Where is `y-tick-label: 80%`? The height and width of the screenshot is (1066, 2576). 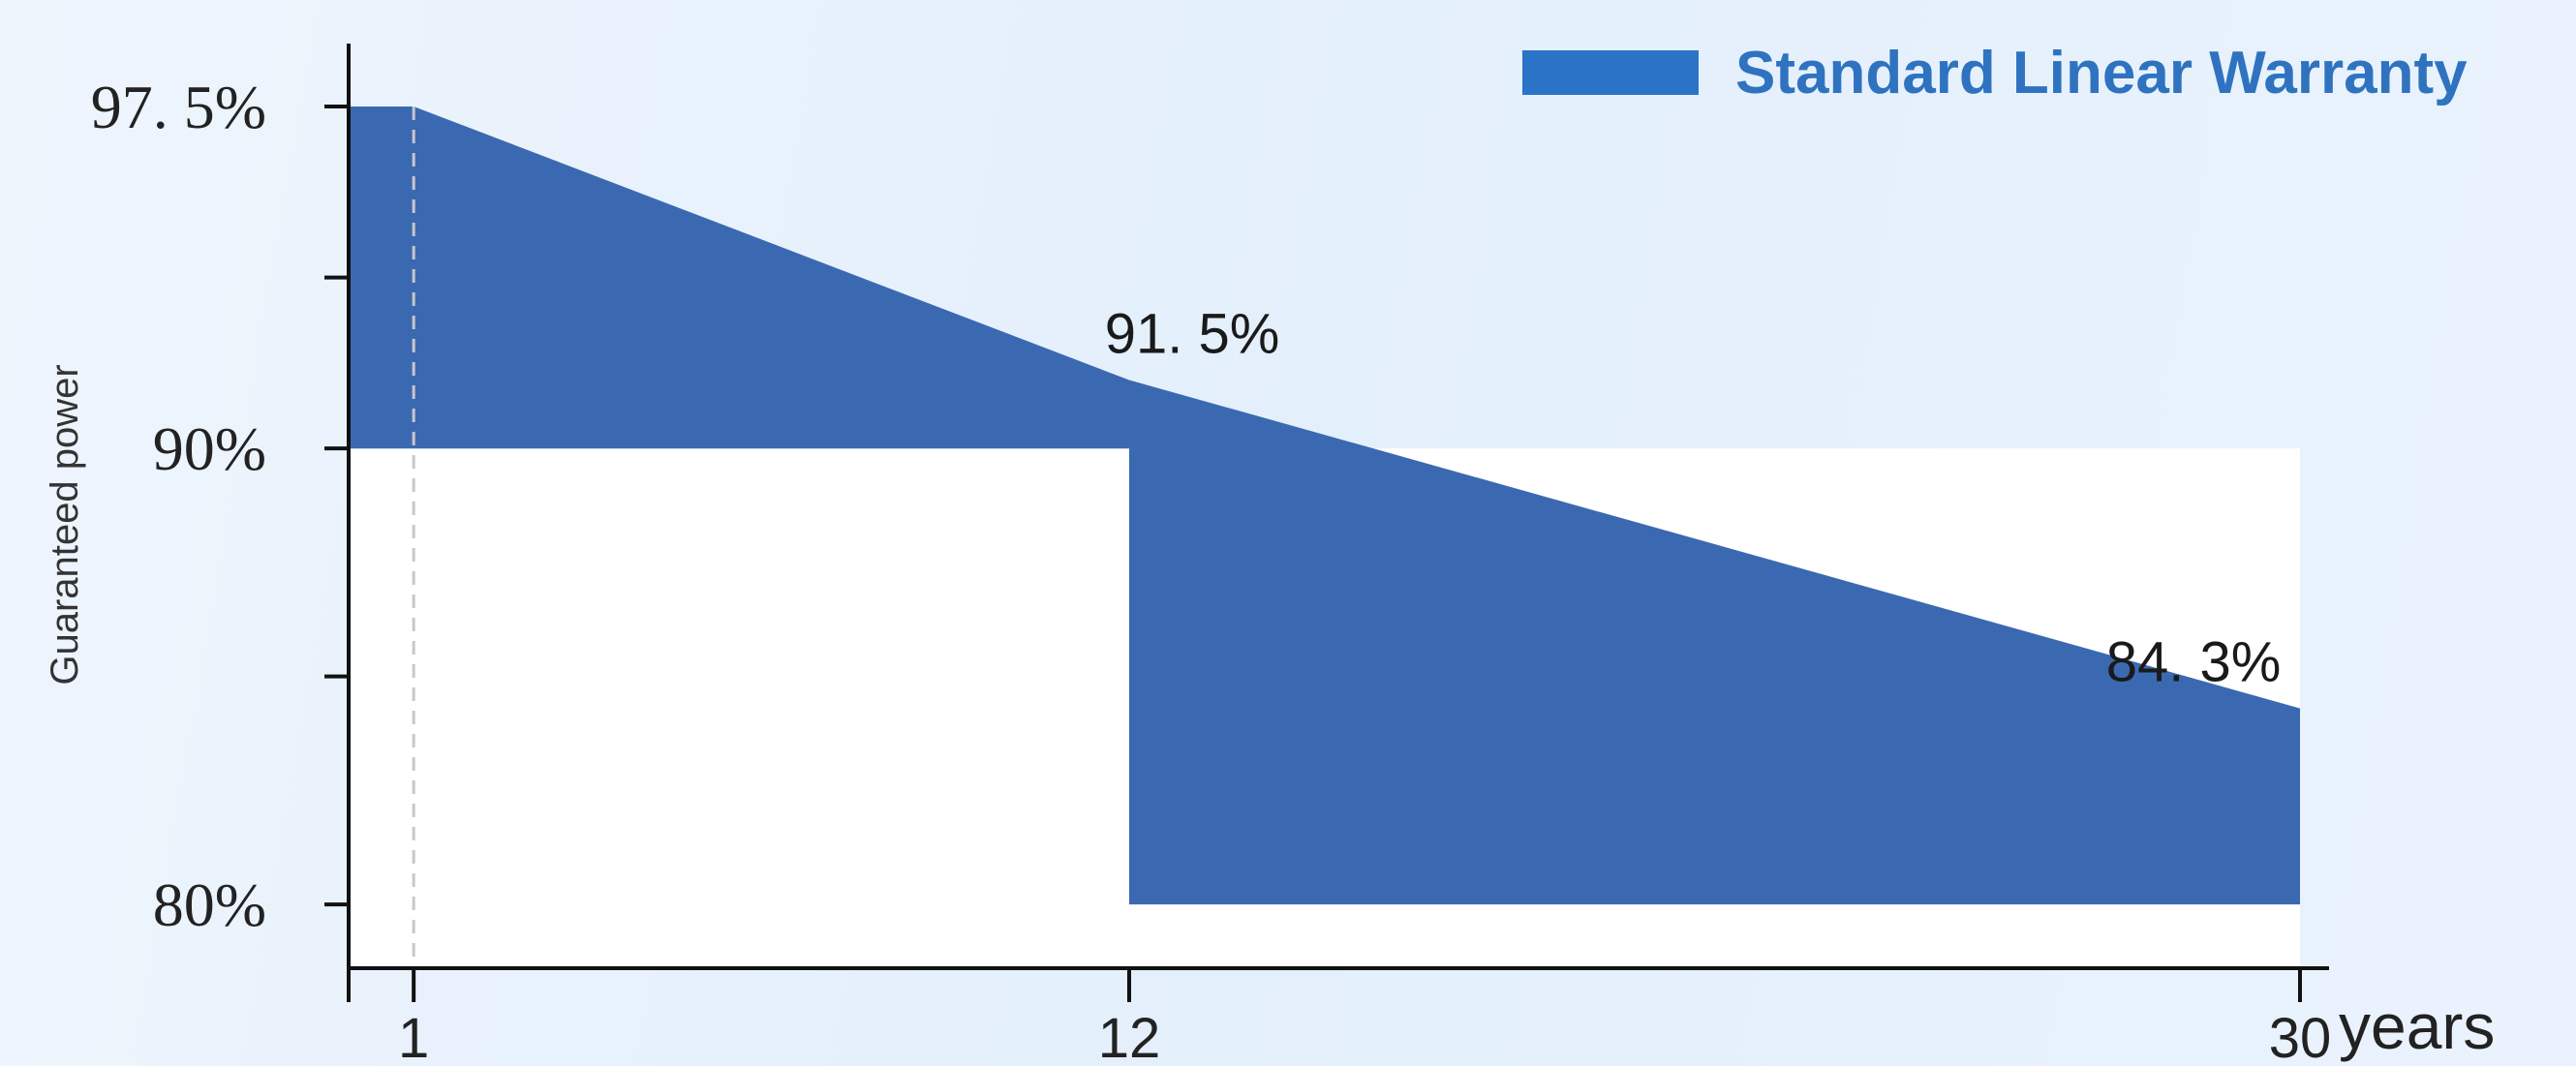
y-tick-label: 80% is located at coordinates (209, 904).